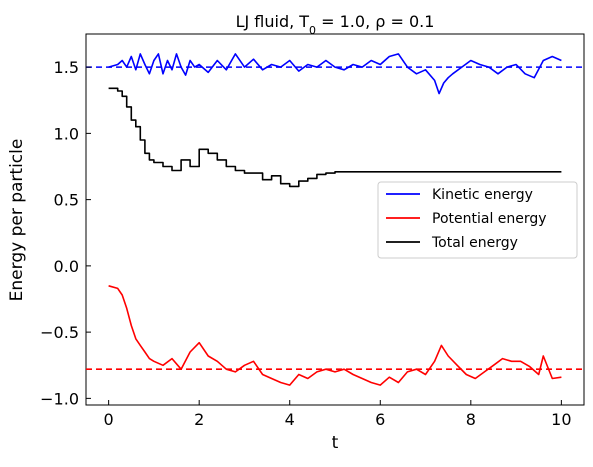 This screenshot has width=593, height=467. What do you see at coordinates (66, 200) in the screenshot?
I see `y-tick-label: 0.5` at bounding box center [66, 200].